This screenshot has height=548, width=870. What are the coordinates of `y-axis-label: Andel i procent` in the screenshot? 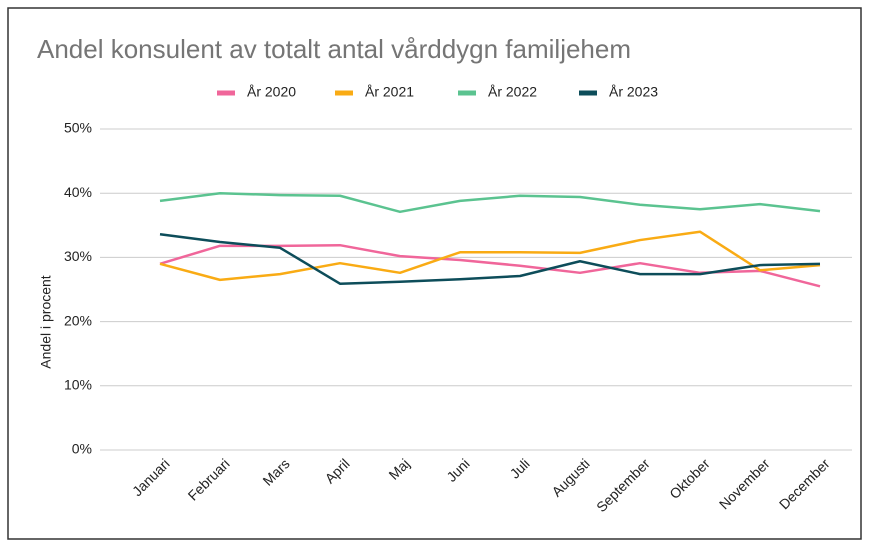 It's located at (46, 322).